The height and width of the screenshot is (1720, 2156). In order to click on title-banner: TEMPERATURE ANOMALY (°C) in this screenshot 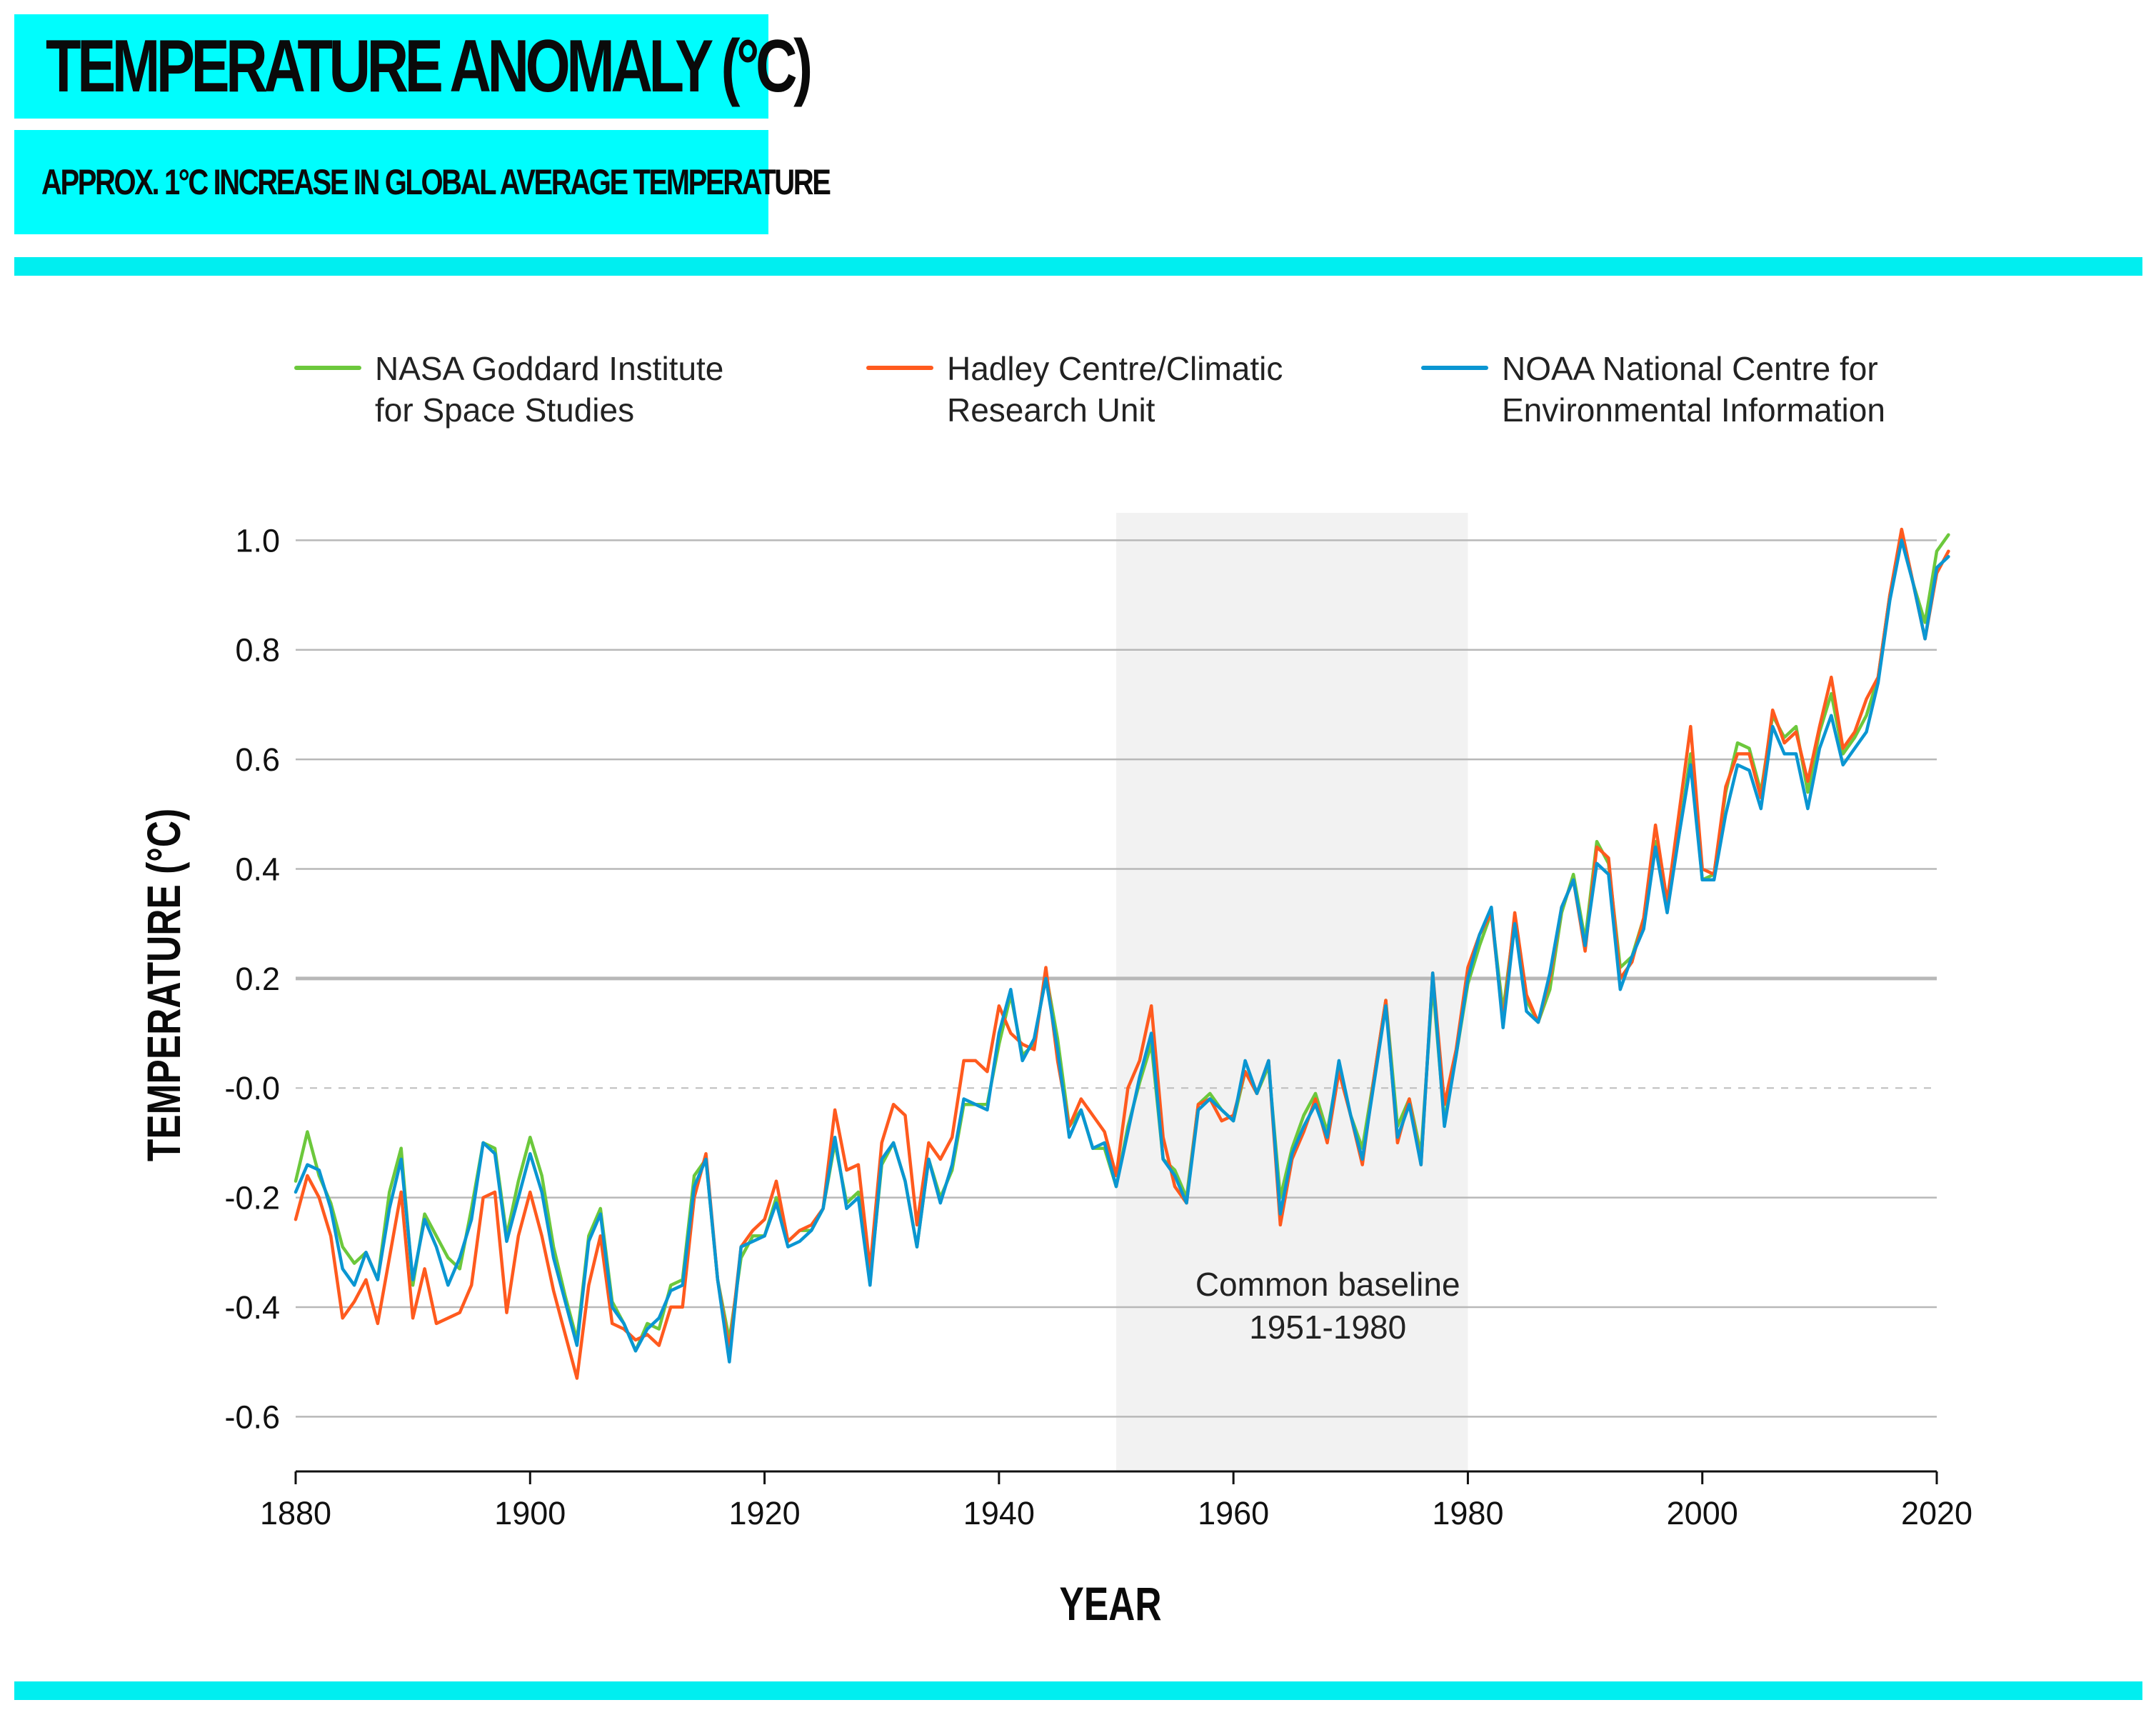, I will do `click(414, 66)`.